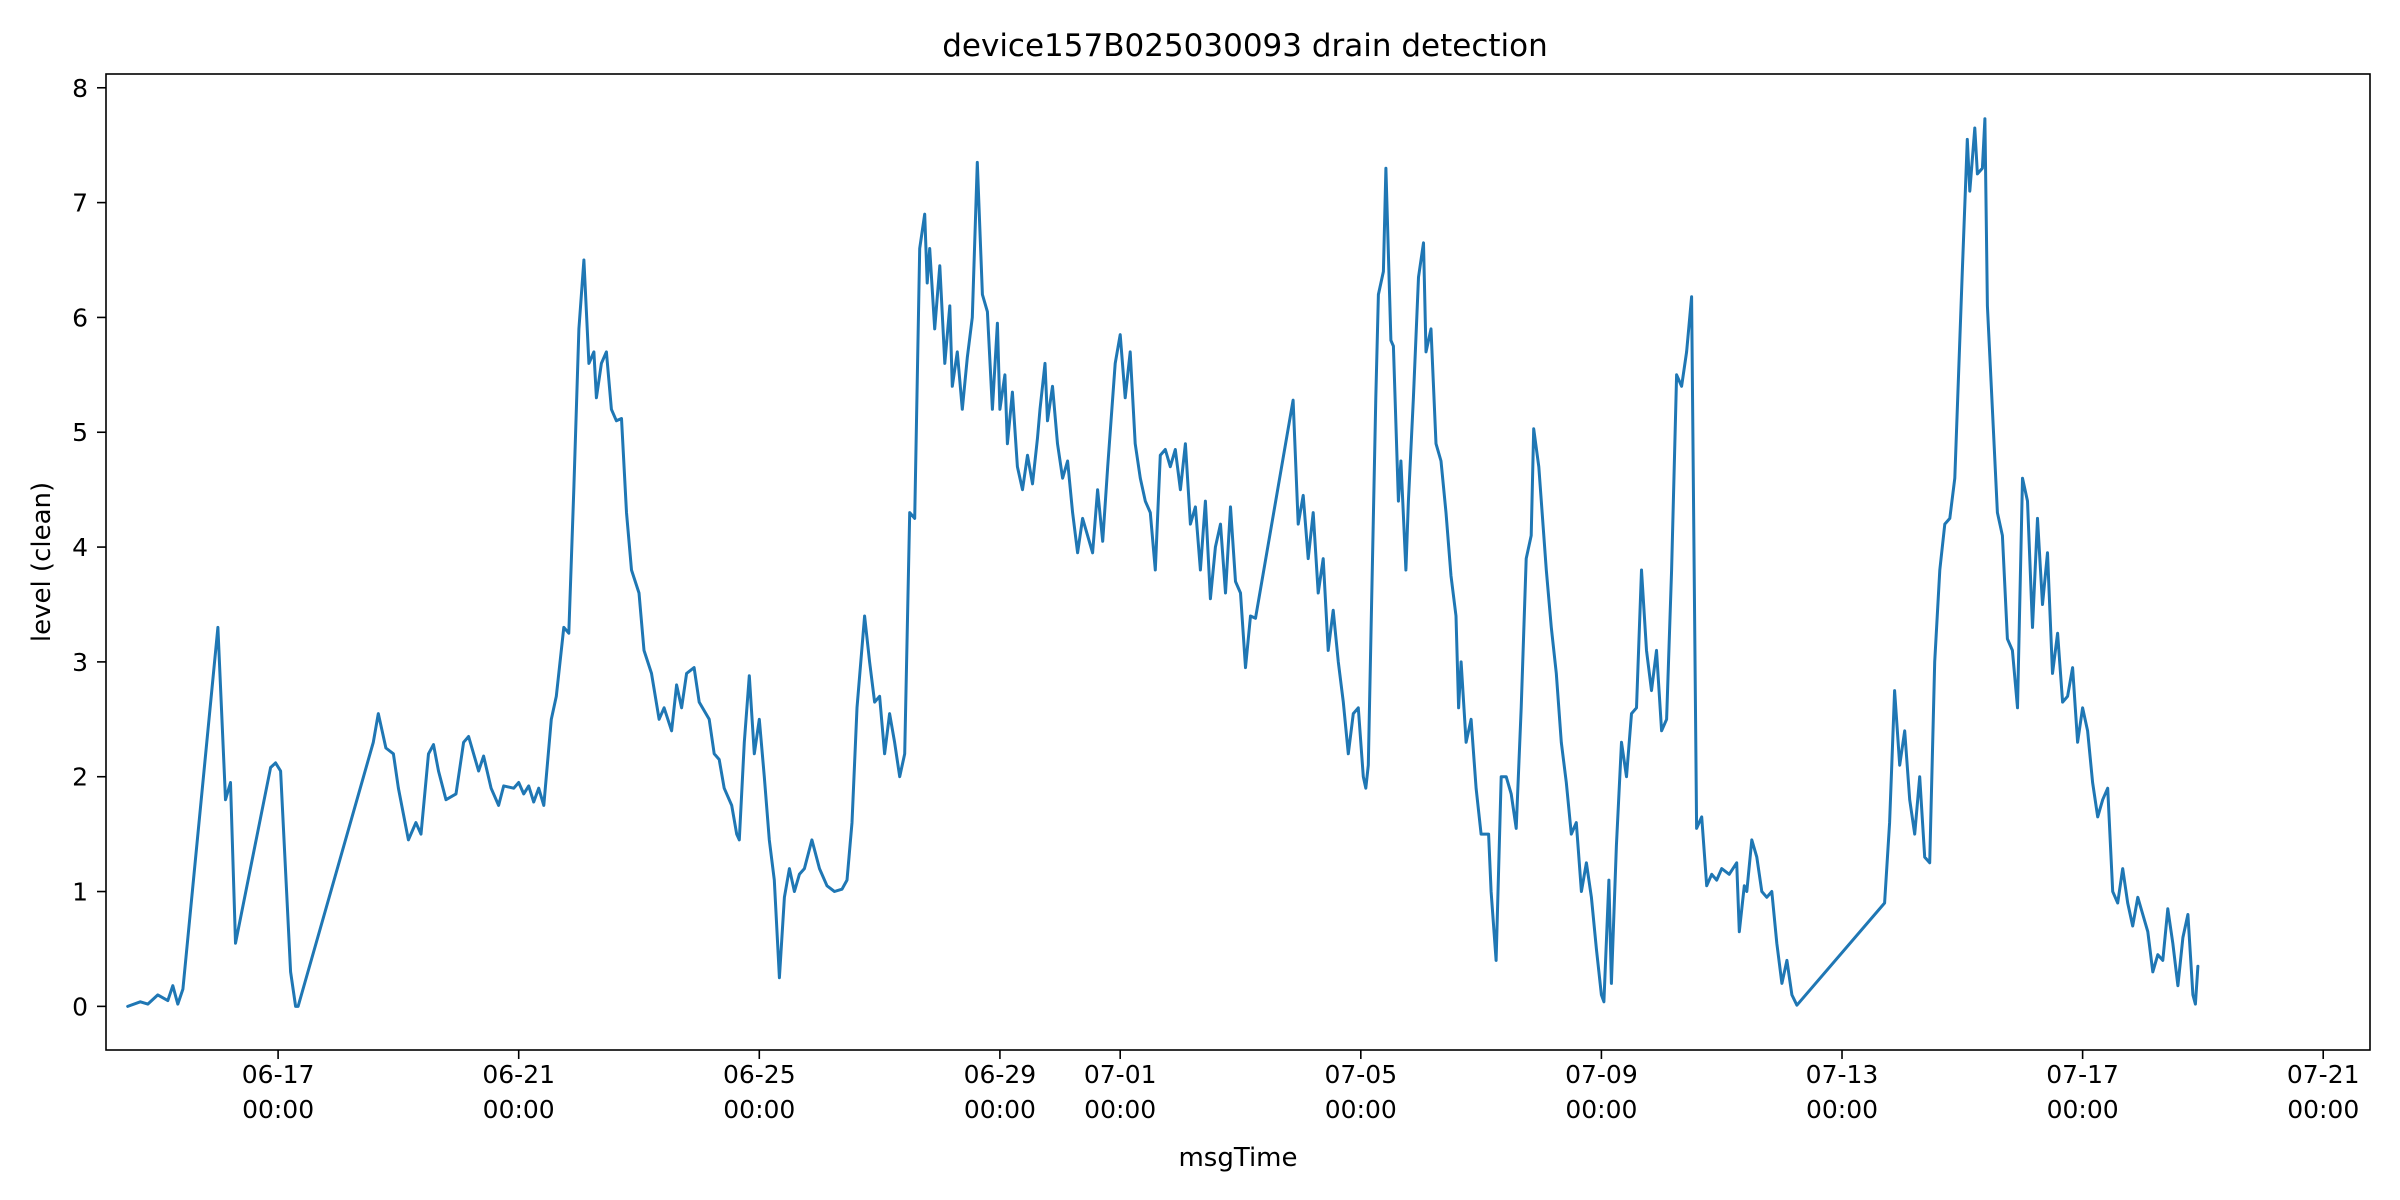 Image resolution: width=2400 pixels, height=1200 pixels. Describe the element at coordinates (80, 662) in the screenshot. I see `y-tick-label: 3` at that location.